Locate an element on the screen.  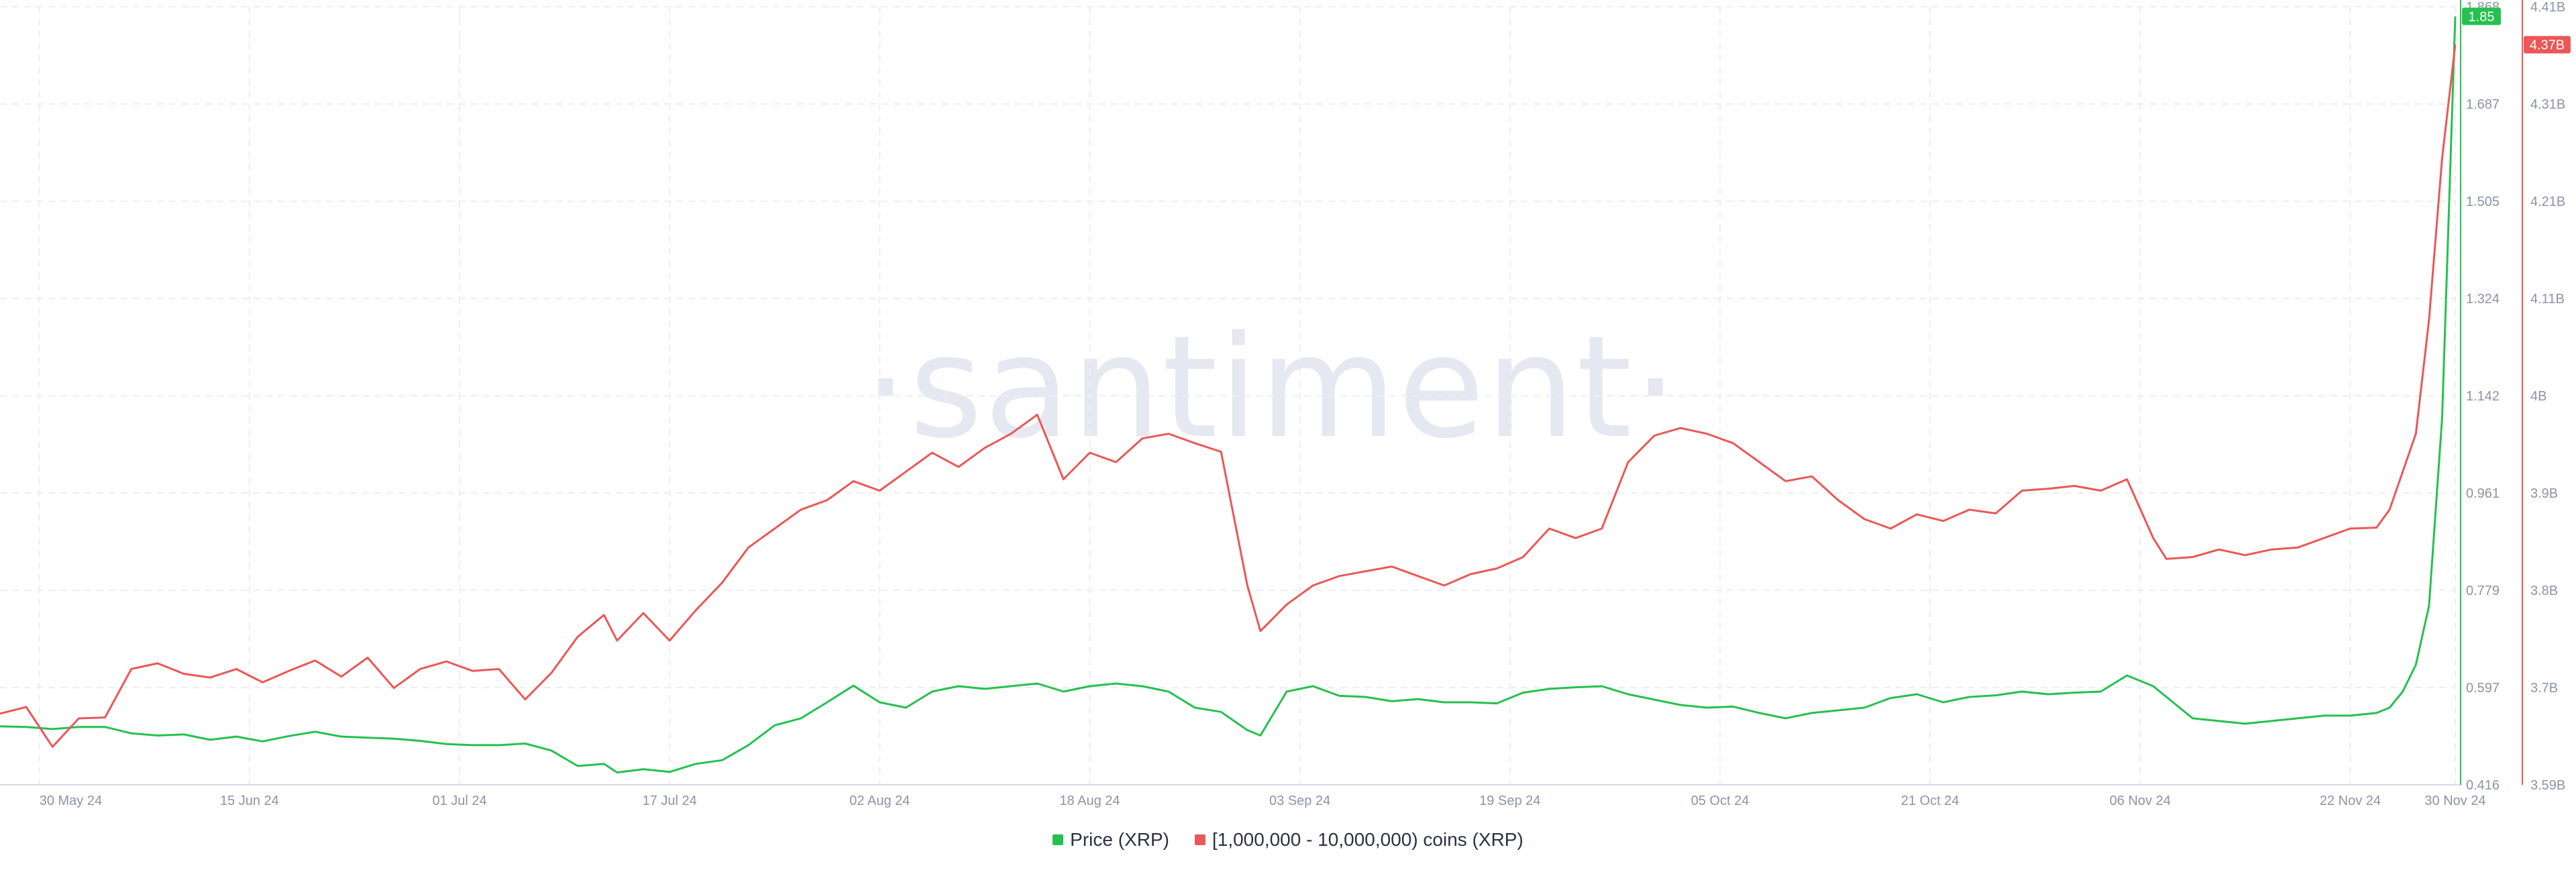
santiment-watermark: ·santiment· is located at coordinates (1271, 387).